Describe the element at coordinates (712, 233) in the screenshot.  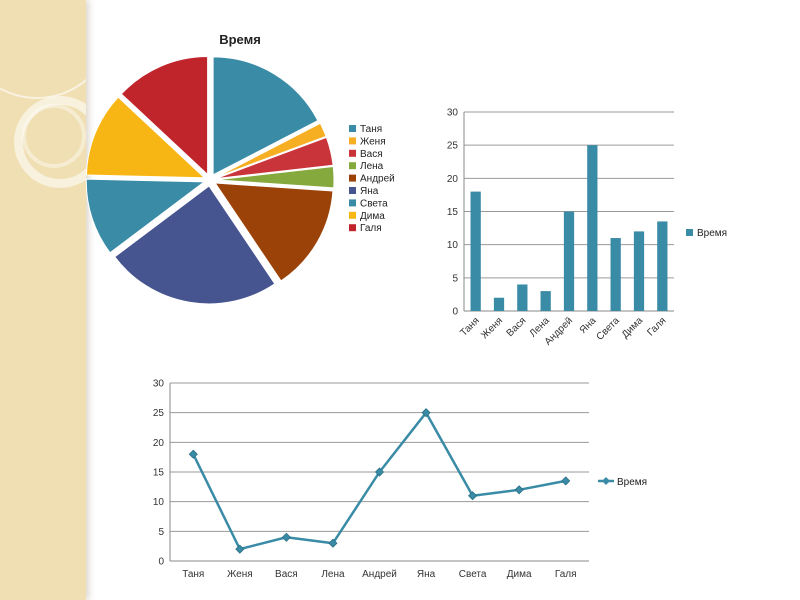
I see `bar-legend-label: Время` at that location.